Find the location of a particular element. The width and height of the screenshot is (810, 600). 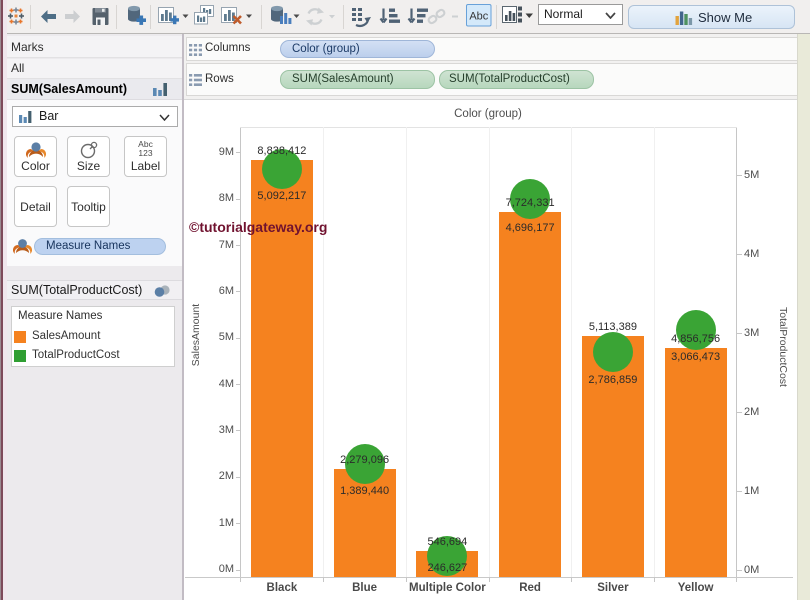

svg-text: Abc is located at coordinates (478, 17).